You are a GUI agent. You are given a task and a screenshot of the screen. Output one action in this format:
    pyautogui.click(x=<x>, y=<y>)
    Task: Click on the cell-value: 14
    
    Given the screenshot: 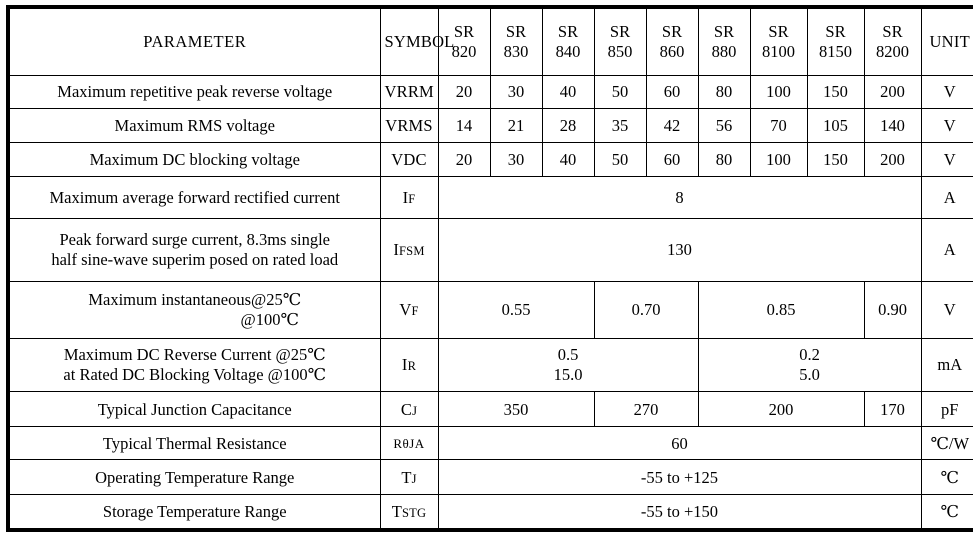 What is the action you would take?
    pyautogui.click(x=464, y=126)
    